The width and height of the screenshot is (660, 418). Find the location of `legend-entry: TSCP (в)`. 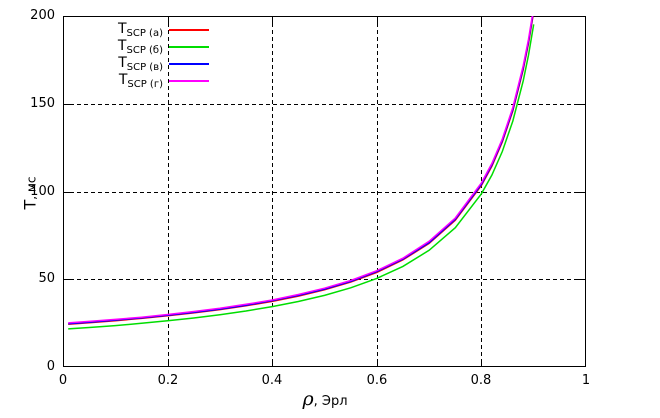

legend-entry: TSCP (в) is located at coordinates (152, 63).